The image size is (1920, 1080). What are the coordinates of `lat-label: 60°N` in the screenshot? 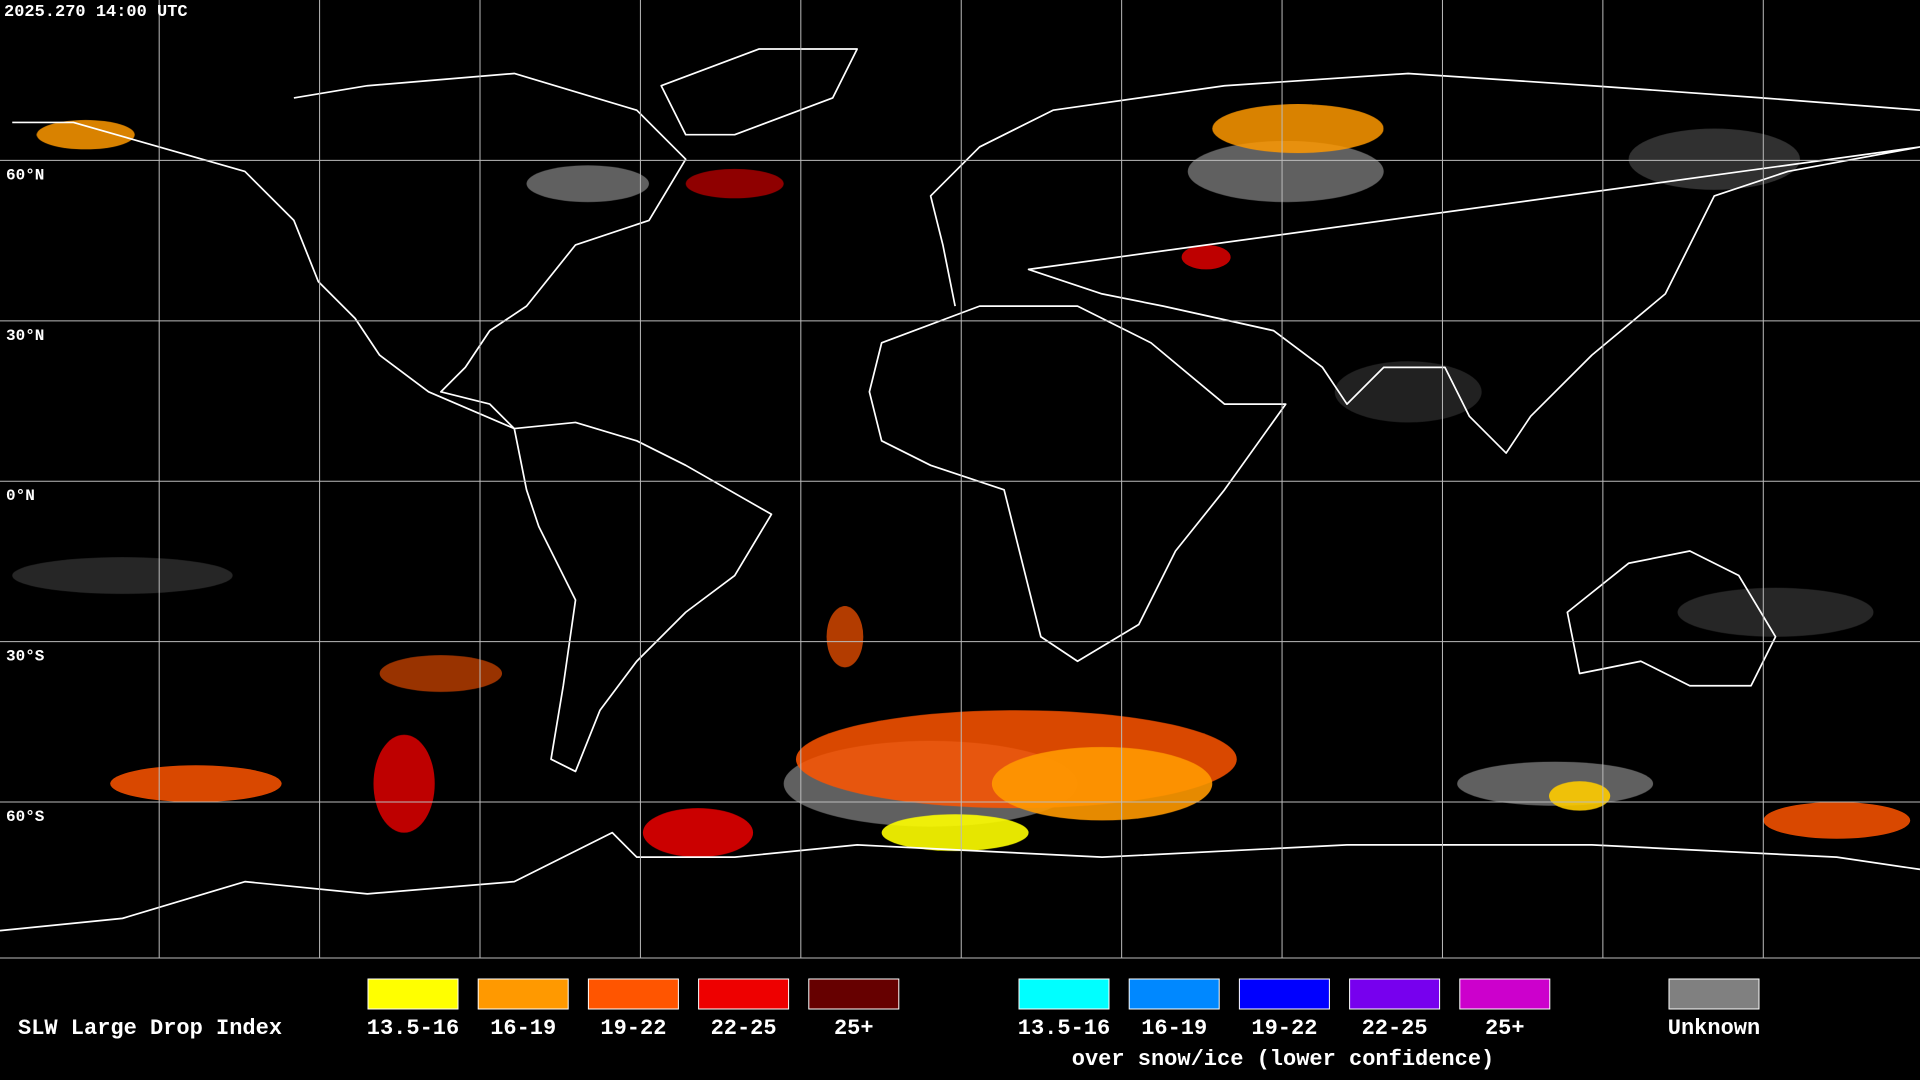 It's located at (25, 175).